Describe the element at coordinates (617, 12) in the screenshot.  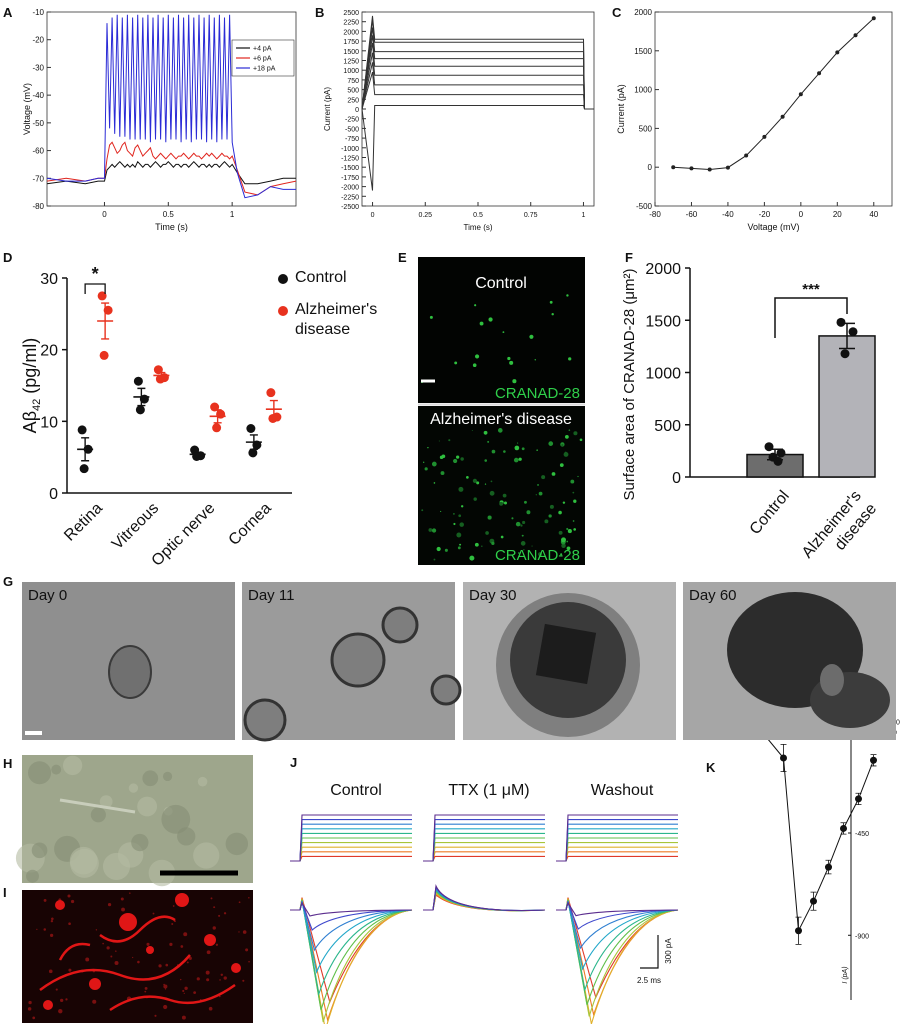
I see `panel-letter: C` at that location.